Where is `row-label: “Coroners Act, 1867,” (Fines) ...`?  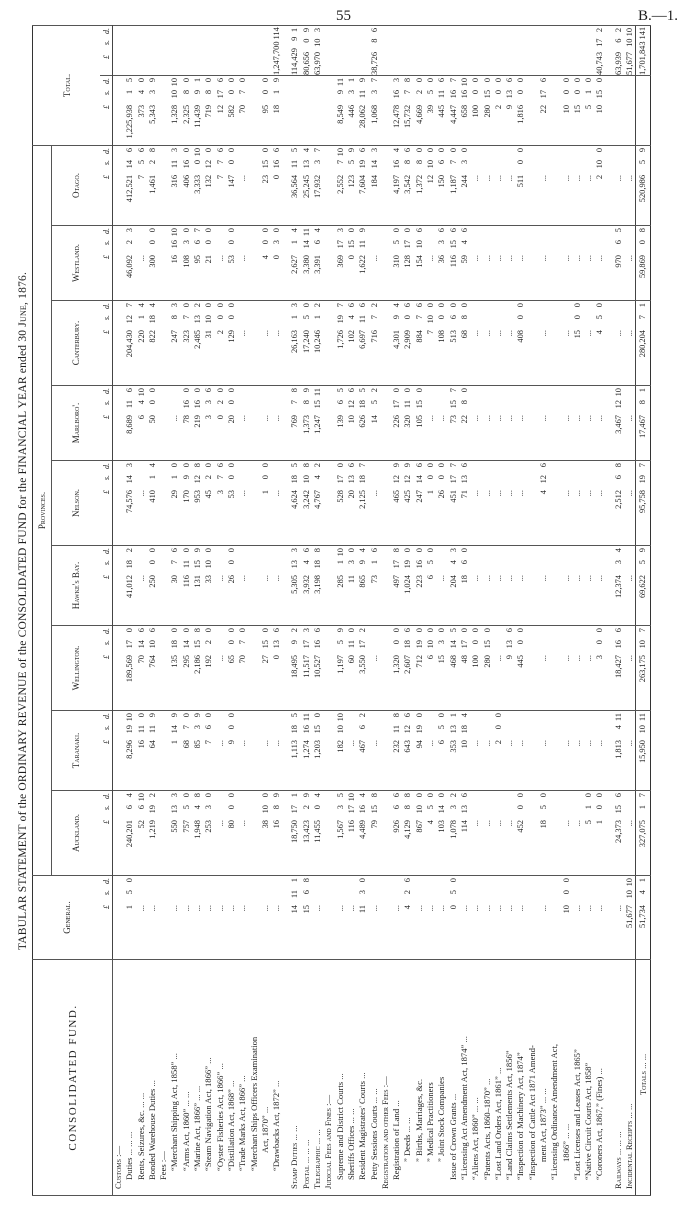
row-label: “Coroners Act, 1867,” (Fines) ... is located at coordinates (600, 1077).